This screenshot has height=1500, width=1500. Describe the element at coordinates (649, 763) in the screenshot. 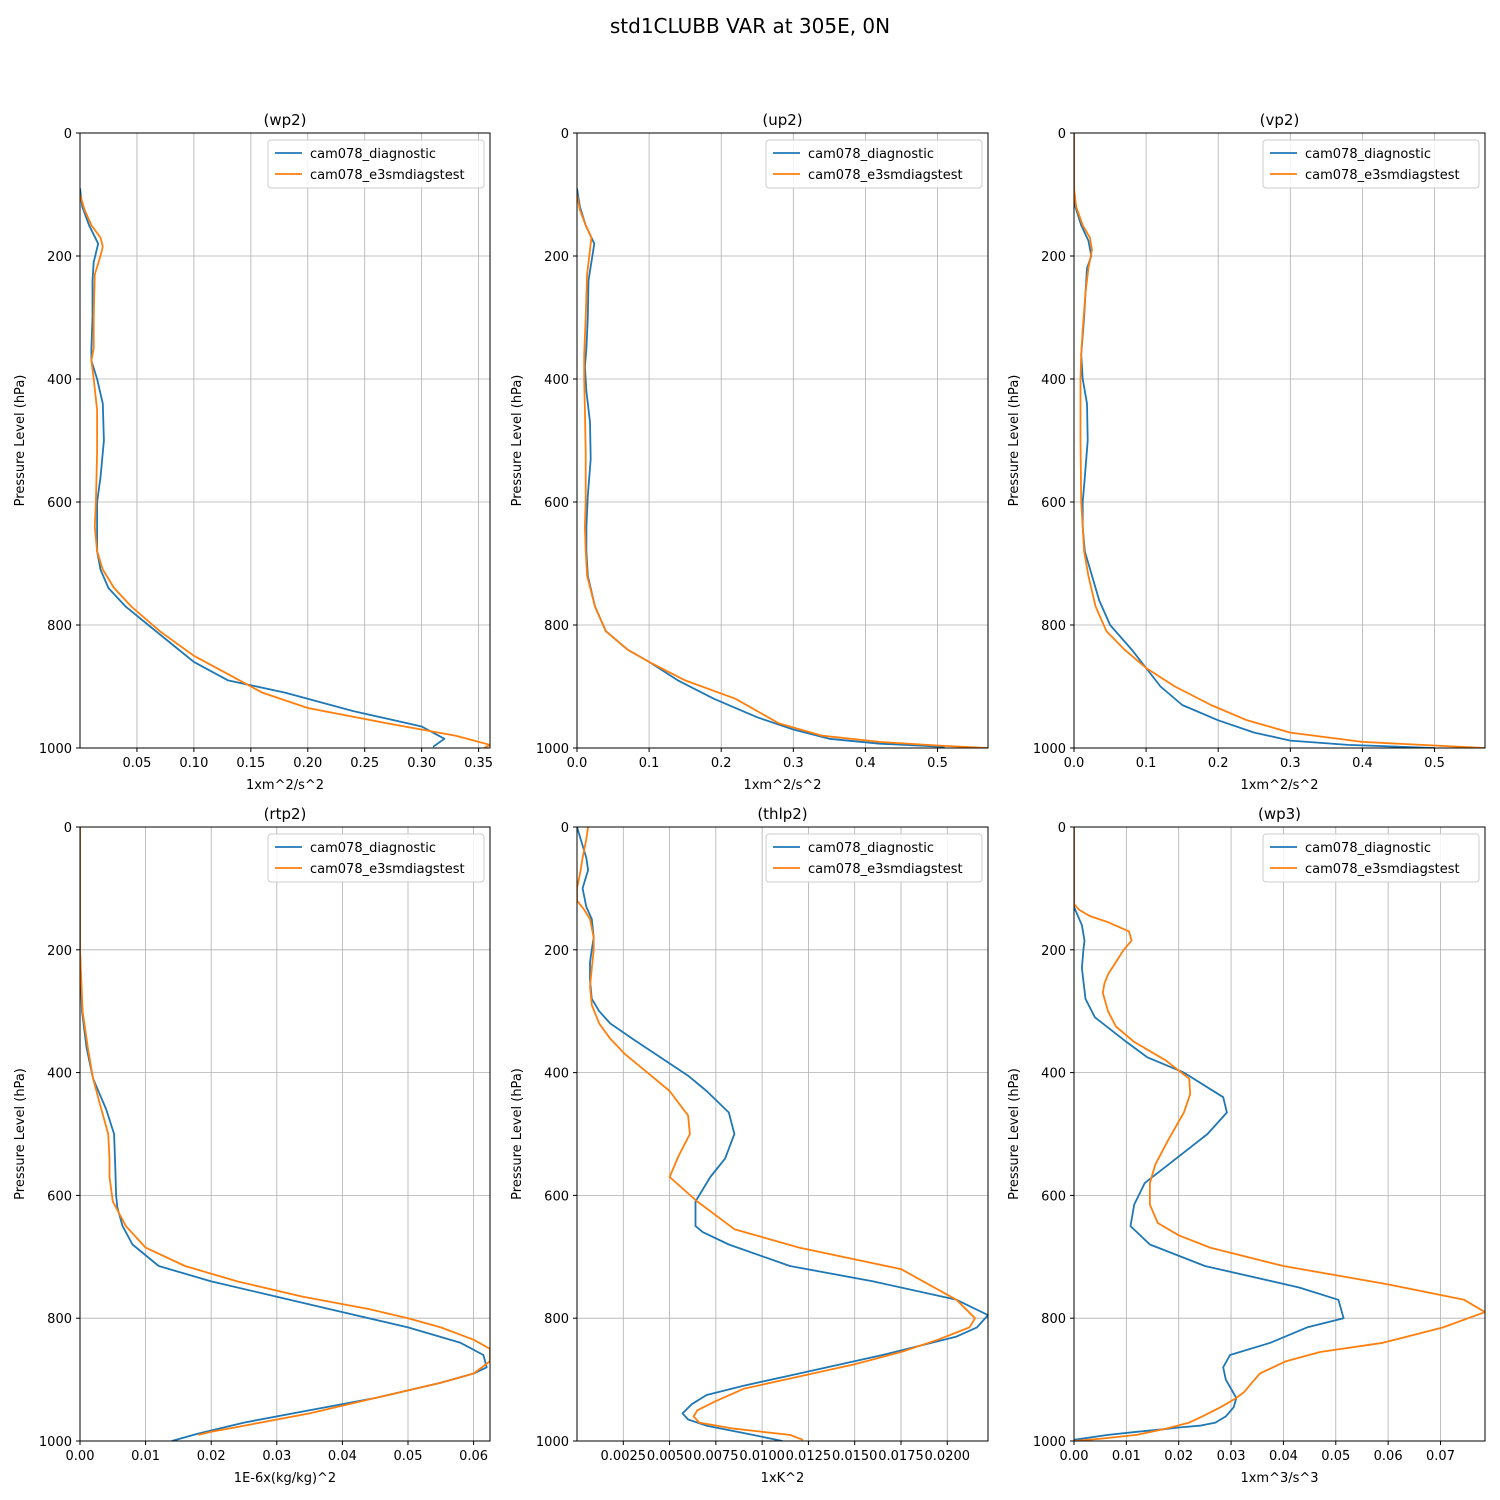

I see `x-tick-label: 0.1` at that location.